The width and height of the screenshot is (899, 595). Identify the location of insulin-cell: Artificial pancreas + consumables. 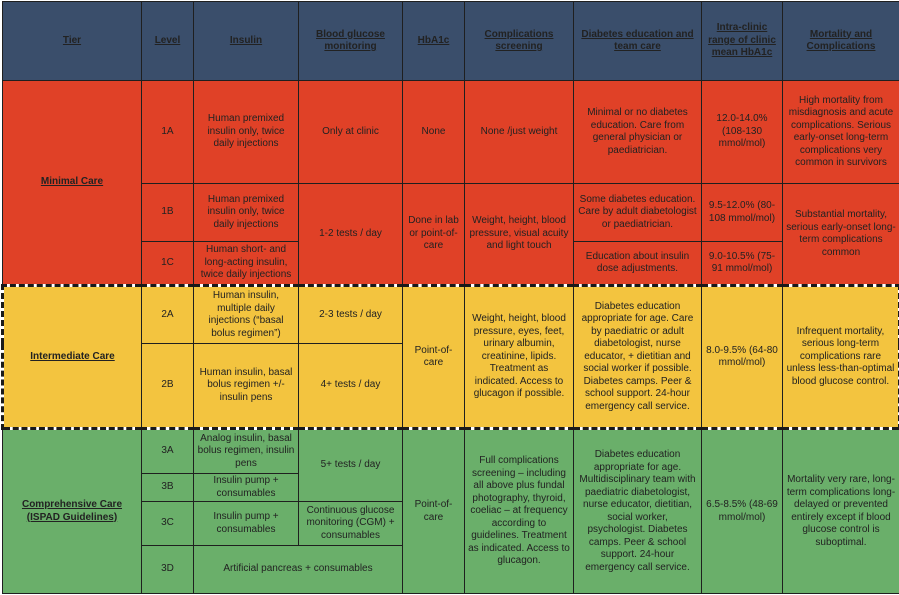
(298, 569).